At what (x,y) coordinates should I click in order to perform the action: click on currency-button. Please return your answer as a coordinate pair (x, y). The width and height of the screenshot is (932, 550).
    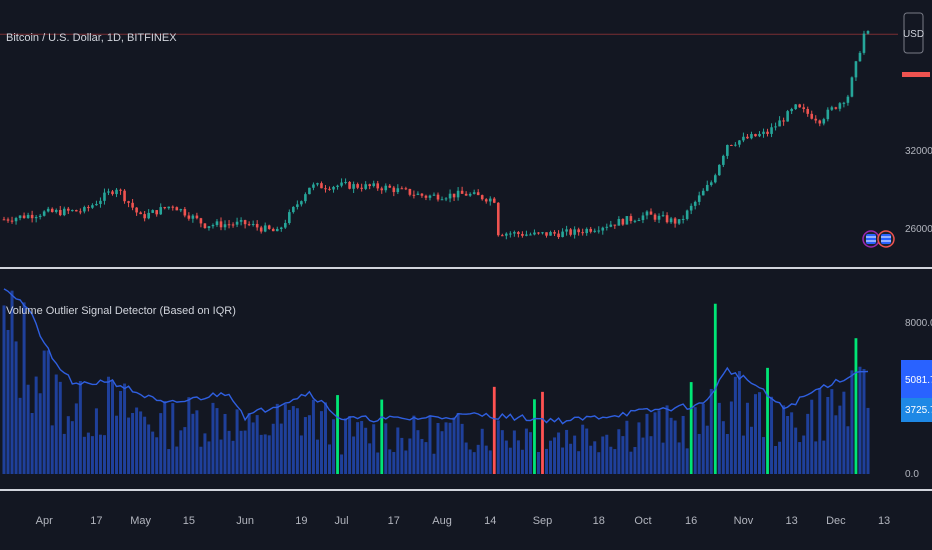
    Looking at the image, I should click on (913, 33).